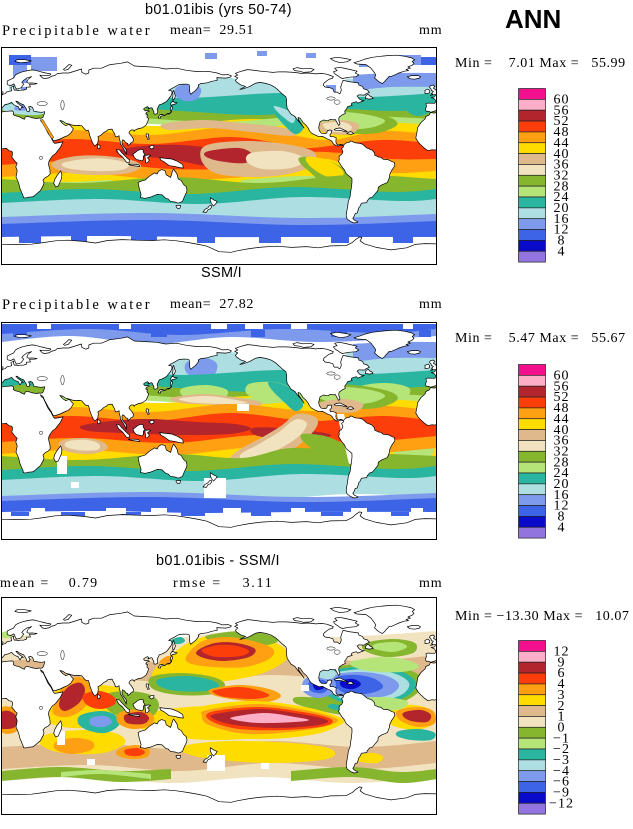  I want to click on svg-text: −12, so click(561, 803).